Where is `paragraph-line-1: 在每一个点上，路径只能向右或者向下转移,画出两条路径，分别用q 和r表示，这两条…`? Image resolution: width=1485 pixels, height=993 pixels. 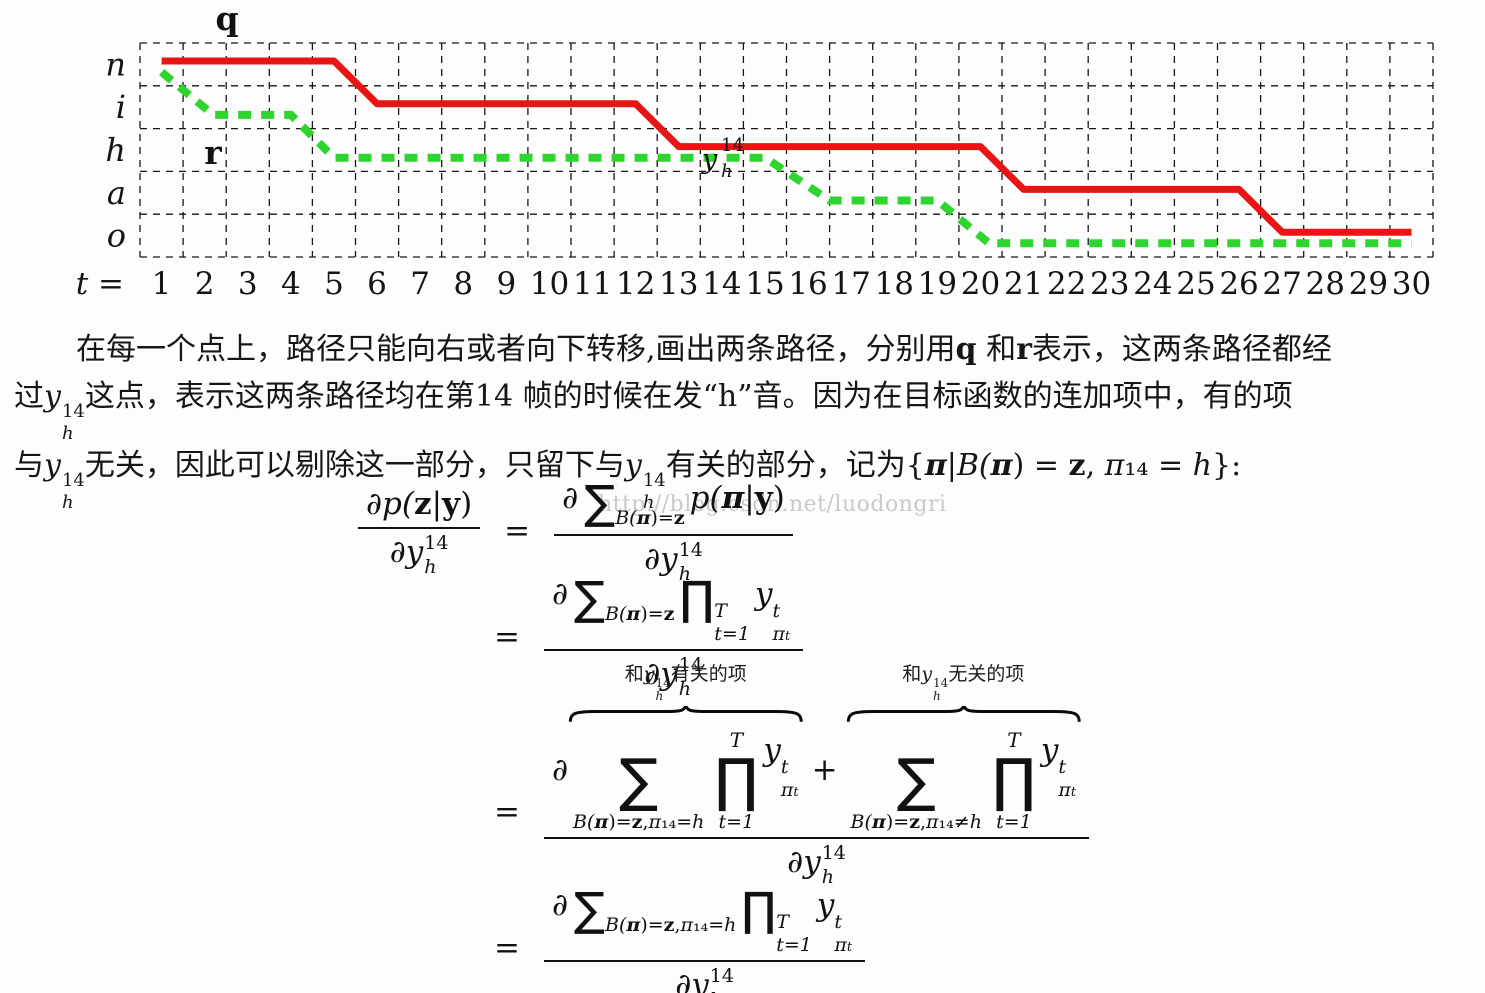
paragraph-line-1: 在每一个点上，路径只能向右或者向下转移,画出两条路径，分别用q 和r表示，这两条… is located at coordinates (746, 349).